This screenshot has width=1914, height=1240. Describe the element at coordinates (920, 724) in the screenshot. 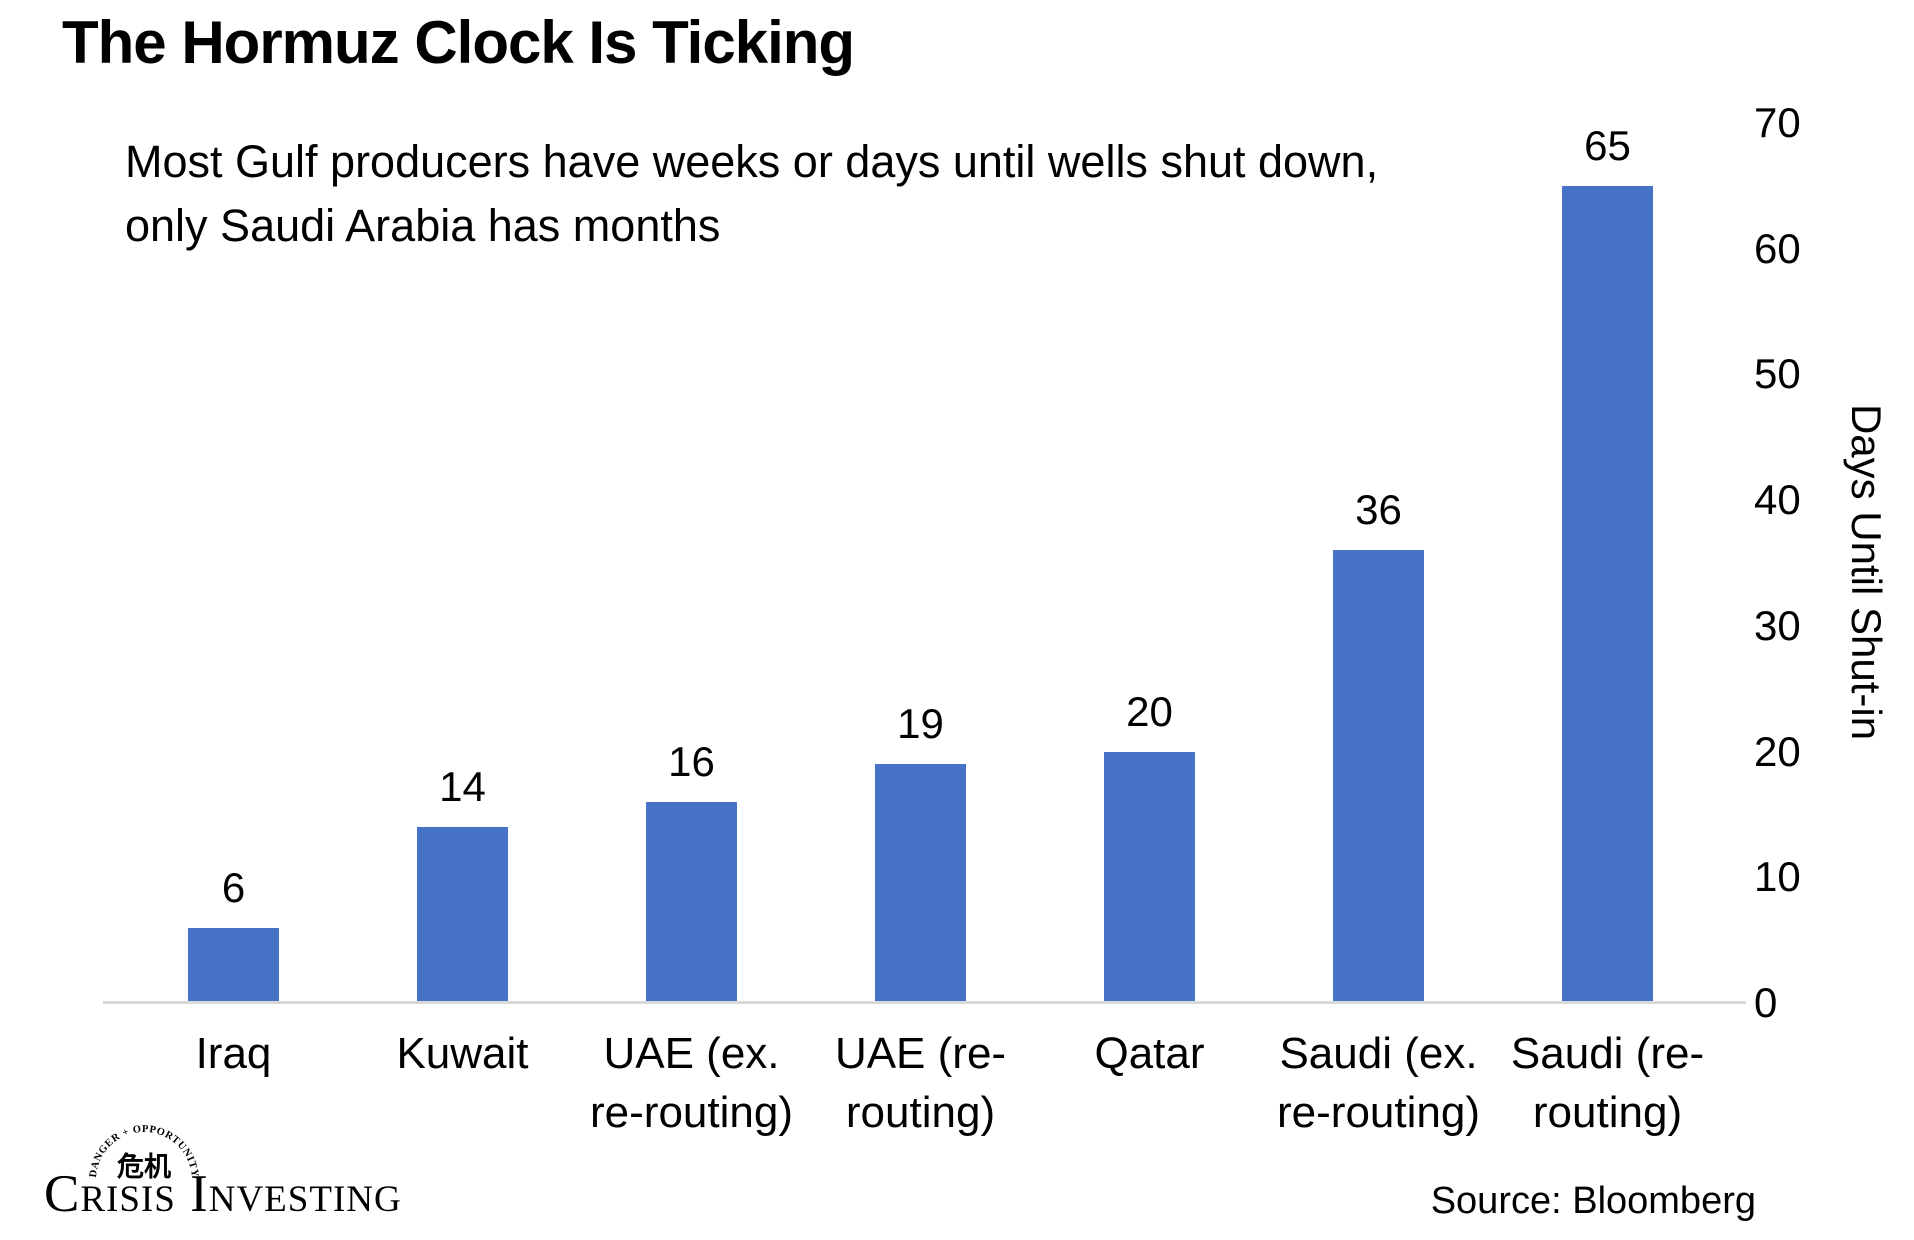

I see `value-label-uae-re: 19` at that location.